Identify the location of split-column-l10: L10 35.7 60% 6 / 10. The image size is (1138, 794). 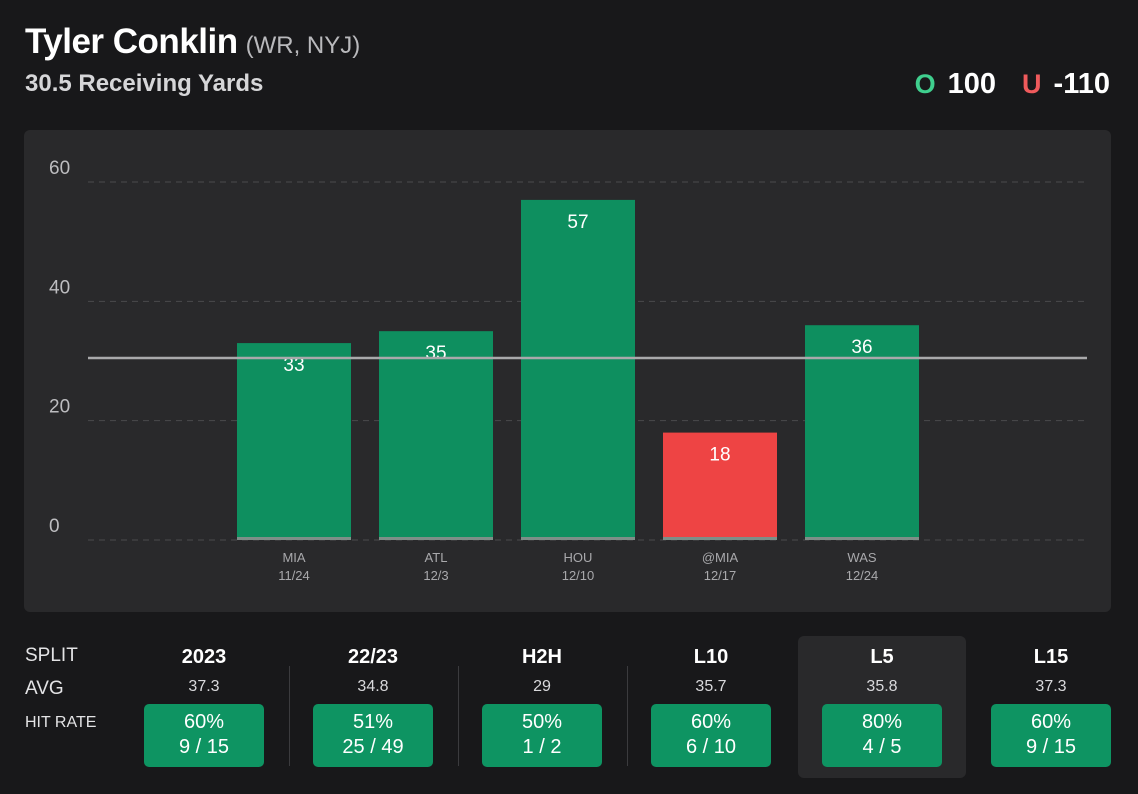
(711, 707).